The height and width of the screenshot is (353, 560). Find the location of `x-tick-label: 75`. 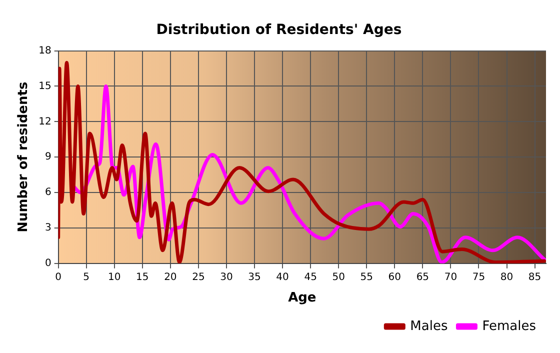

x-tick-label: 75 is located at coordinates (479, 277).